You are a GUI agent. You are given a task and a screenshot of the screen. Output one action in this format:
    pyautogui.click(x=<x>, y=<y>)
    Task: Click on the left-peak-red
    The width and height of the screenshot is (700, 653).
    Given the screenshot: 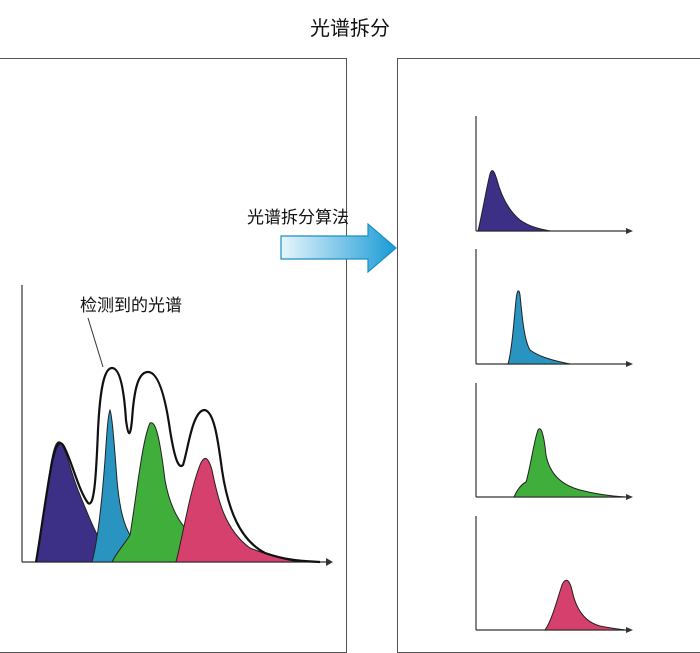 What is the action you would take?
    pyautogui.click(x=238, y=510)
    